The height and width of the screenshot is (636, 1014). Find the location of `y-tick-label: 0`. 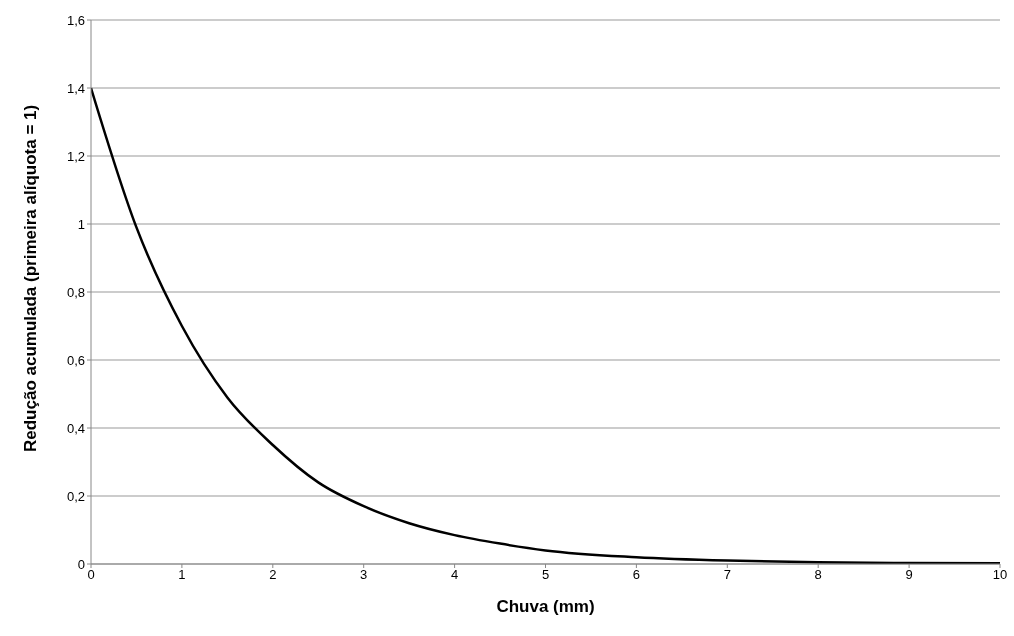

y-tick-label: 0 is located at coordinates (81, 564).